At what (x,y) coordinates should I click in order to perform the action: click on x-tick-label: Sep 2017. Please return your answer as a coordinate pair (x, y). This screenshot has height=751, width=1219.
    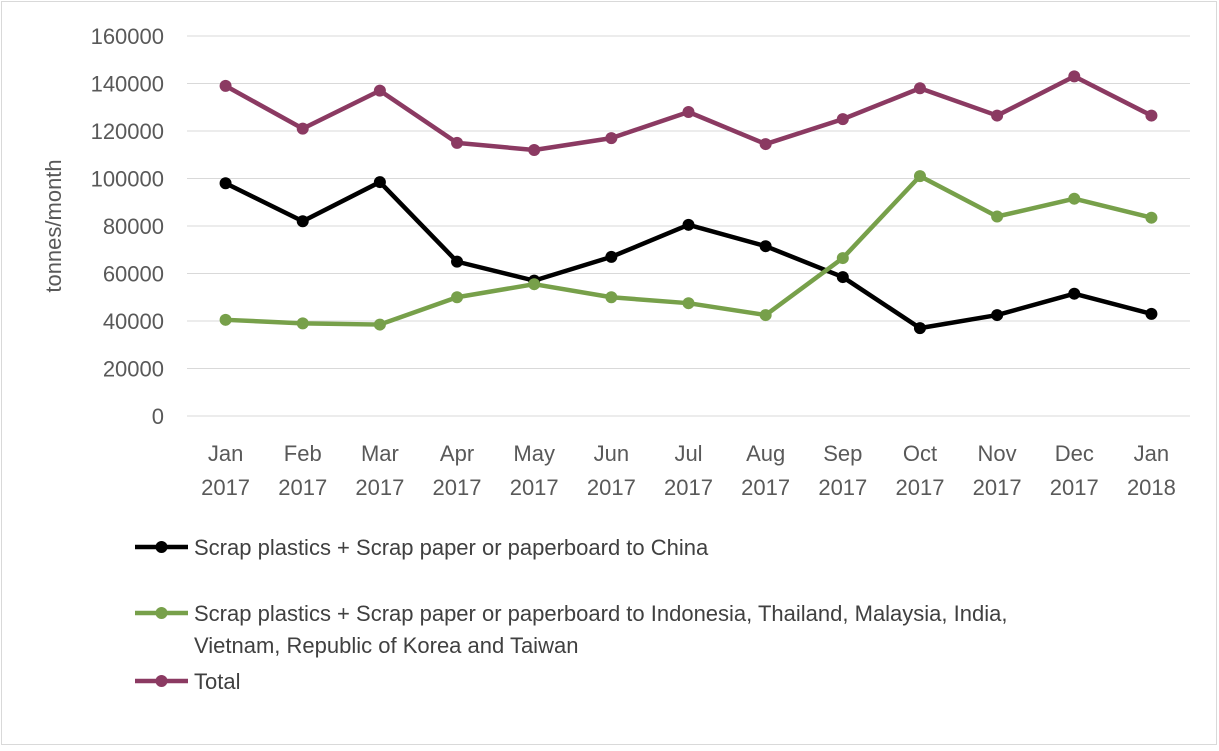
    Looking at the image, I should click on (842, 470).